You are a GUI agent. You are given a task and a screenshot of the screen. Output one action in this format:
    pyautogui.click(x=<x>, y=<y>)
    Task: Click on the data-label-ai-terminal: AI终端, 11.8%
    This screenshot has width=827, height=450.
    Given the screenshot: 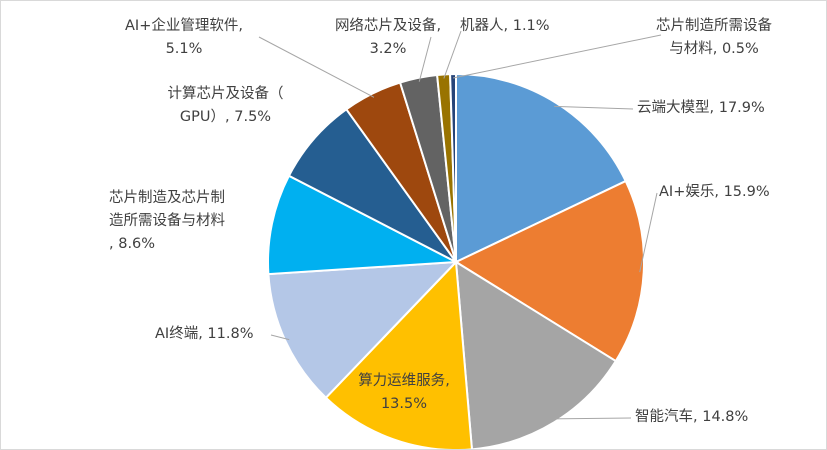 What is the action you would take?
    pyautogui.click(x=204, y=334)
    